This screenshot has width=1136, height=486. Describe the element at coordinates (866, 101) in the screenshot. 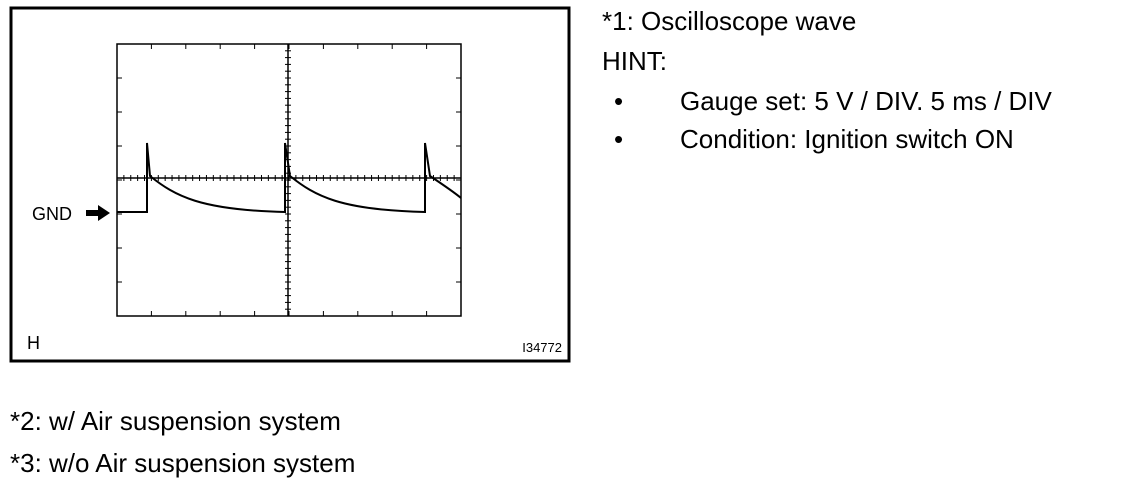

I see `hint-item: Gauge set: 5 V / DIV. 5 ms / DIV` at that location.